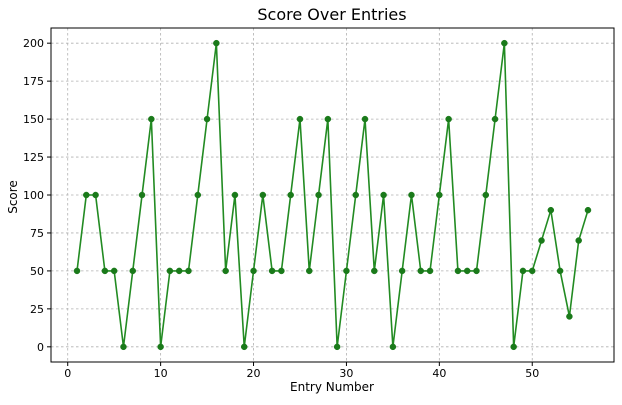 The image size is (622, 405). I want to click on y-tick-label: 0, so click(40, 347).